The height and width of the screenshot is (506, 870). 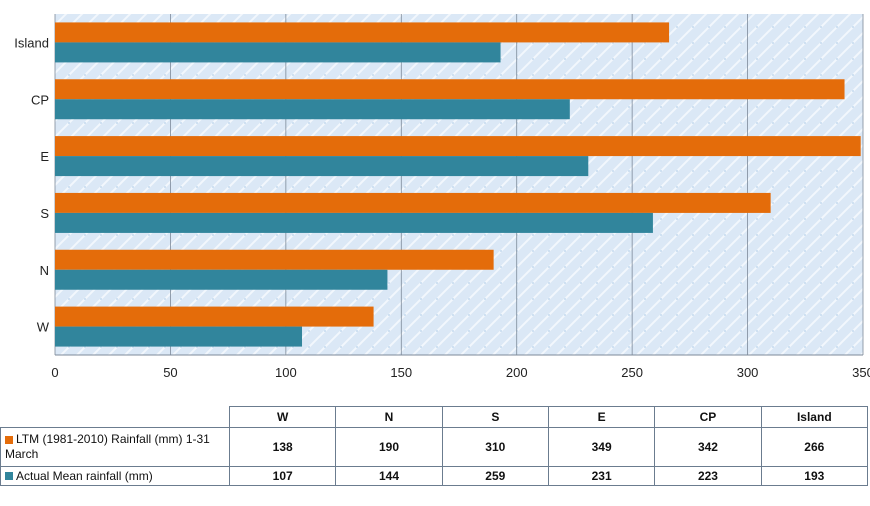 I want to click on bar-ltm-n, so click(x=274, y=259).